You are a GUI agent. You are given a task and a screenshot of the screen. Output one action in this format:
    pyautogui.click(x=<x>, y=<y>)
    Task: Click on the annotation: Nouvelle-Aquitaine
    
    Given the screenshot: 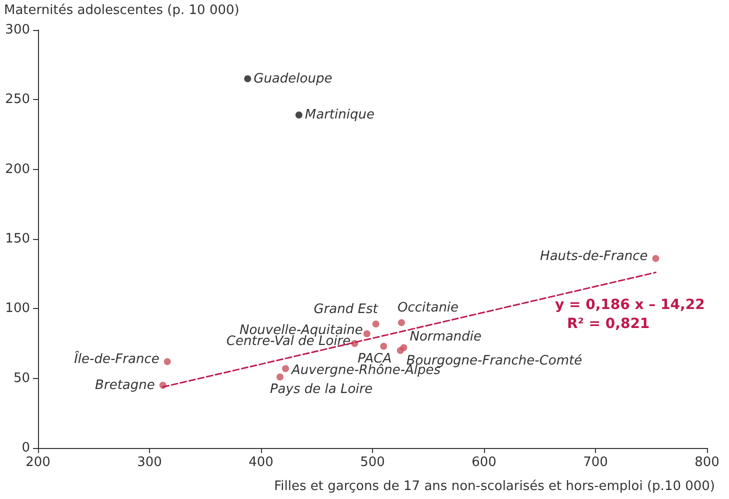 What is the action you would take?
    pyautogui.click(x=301, y=330)
    